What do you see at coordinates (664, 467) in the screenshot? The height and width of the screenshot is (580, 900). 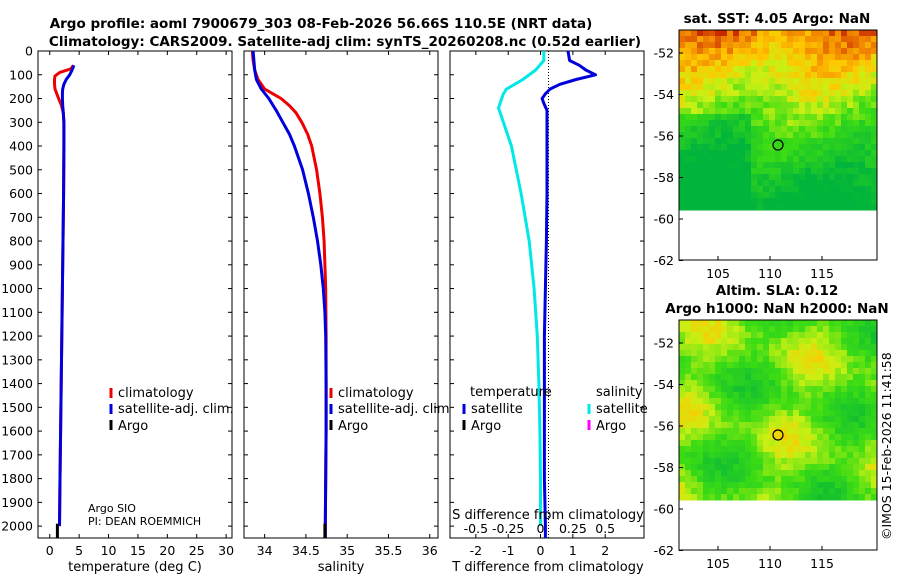 I see `map-y-tick-label: -58` at bounding box center [664, 467].